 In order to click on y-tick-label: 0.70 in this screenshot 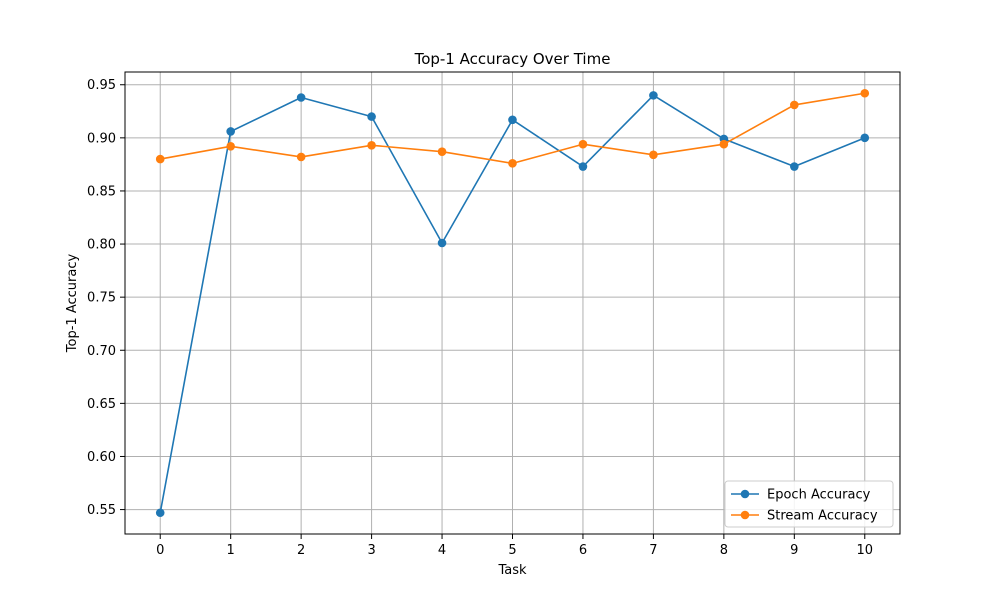, I will do `click(101, 351)`.